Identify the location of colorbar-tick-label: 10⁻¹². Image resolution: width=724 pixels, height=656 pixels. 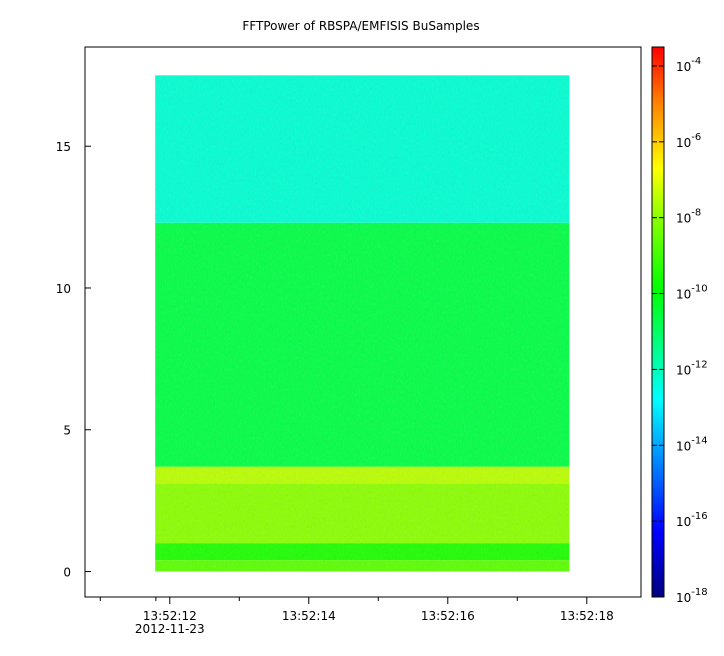
(692, 368).